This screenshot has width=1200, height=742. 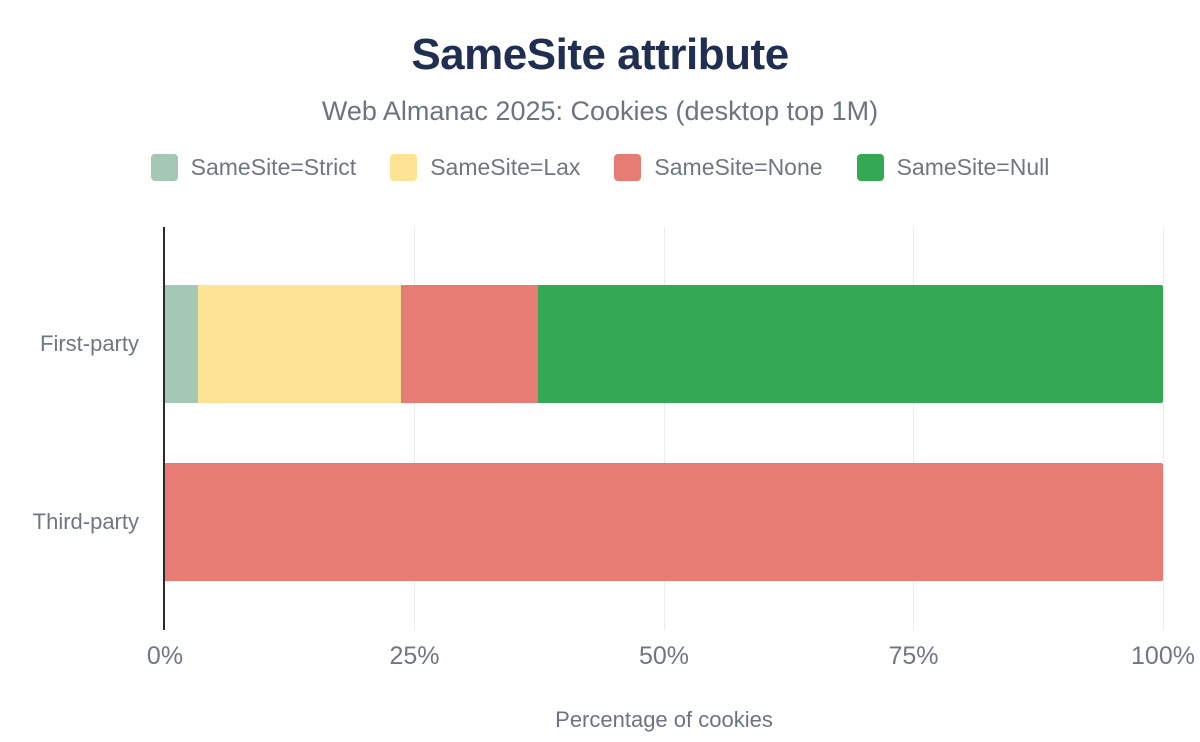 What do you see at coordinates (165, 656) in the screenshot?
I see `x-tick-0: 0%` at bounding box center [165, 656].